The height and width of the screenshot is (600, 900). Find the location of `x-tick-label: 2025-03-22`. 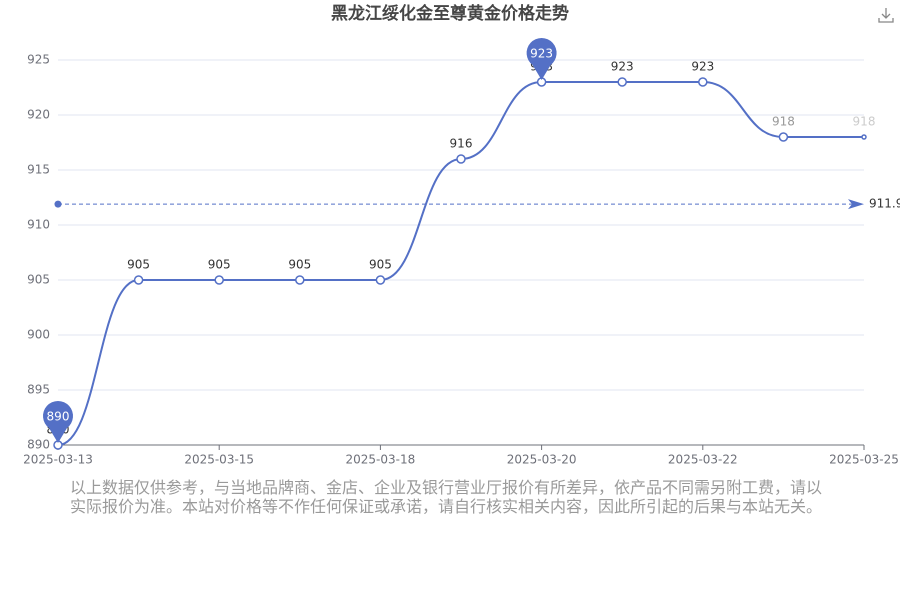

x-tick-label: 2025-03-22 is located at coordinates (703, 460).